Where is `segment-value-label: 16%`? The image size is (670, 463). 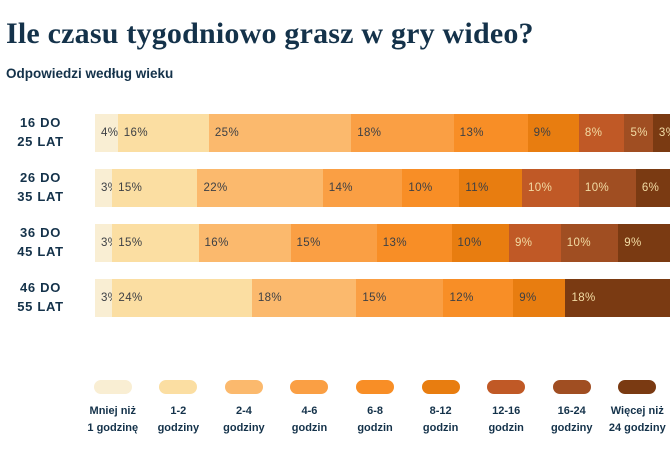 segment-value-label: 16% is located at coordinates (214, 243).